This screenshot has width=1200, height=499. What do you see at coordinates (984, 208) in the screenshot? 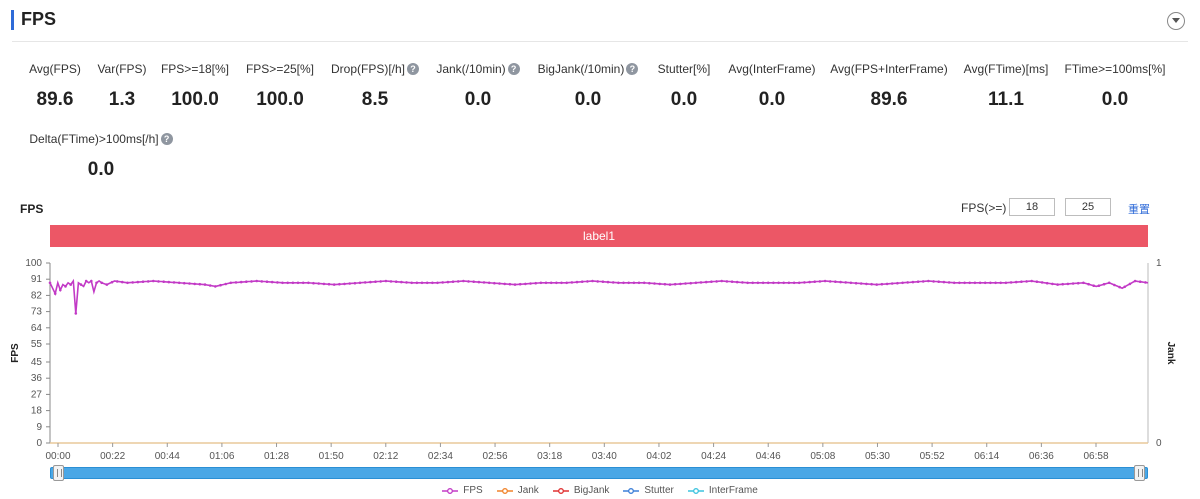
I see `fps-threshold-label: FPS(>=)` at bounding box center [984, 208].